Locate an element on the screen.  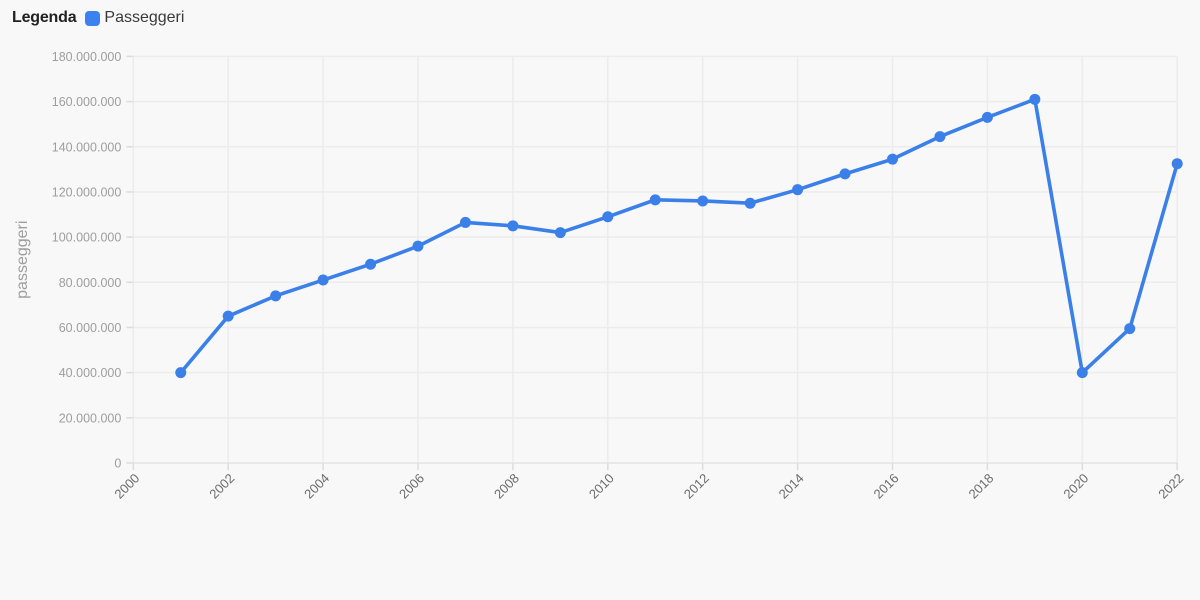
x-tick-label: 2010 is located at coordinates (601, 486).